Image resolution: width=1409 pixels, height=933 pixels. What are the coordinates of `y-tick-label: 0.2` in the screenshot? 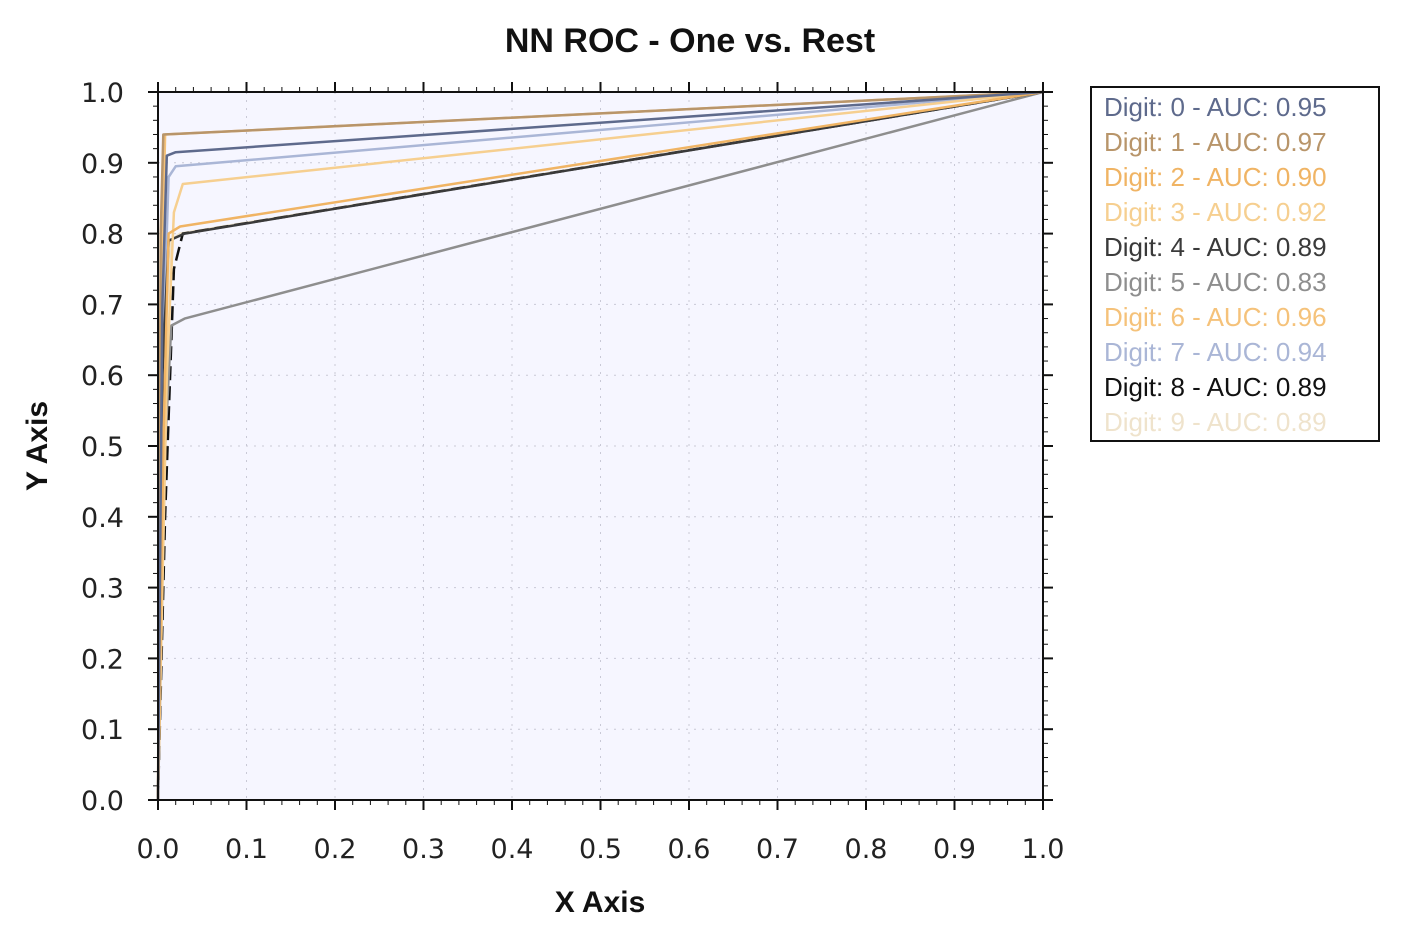 It's located at (102, 659).